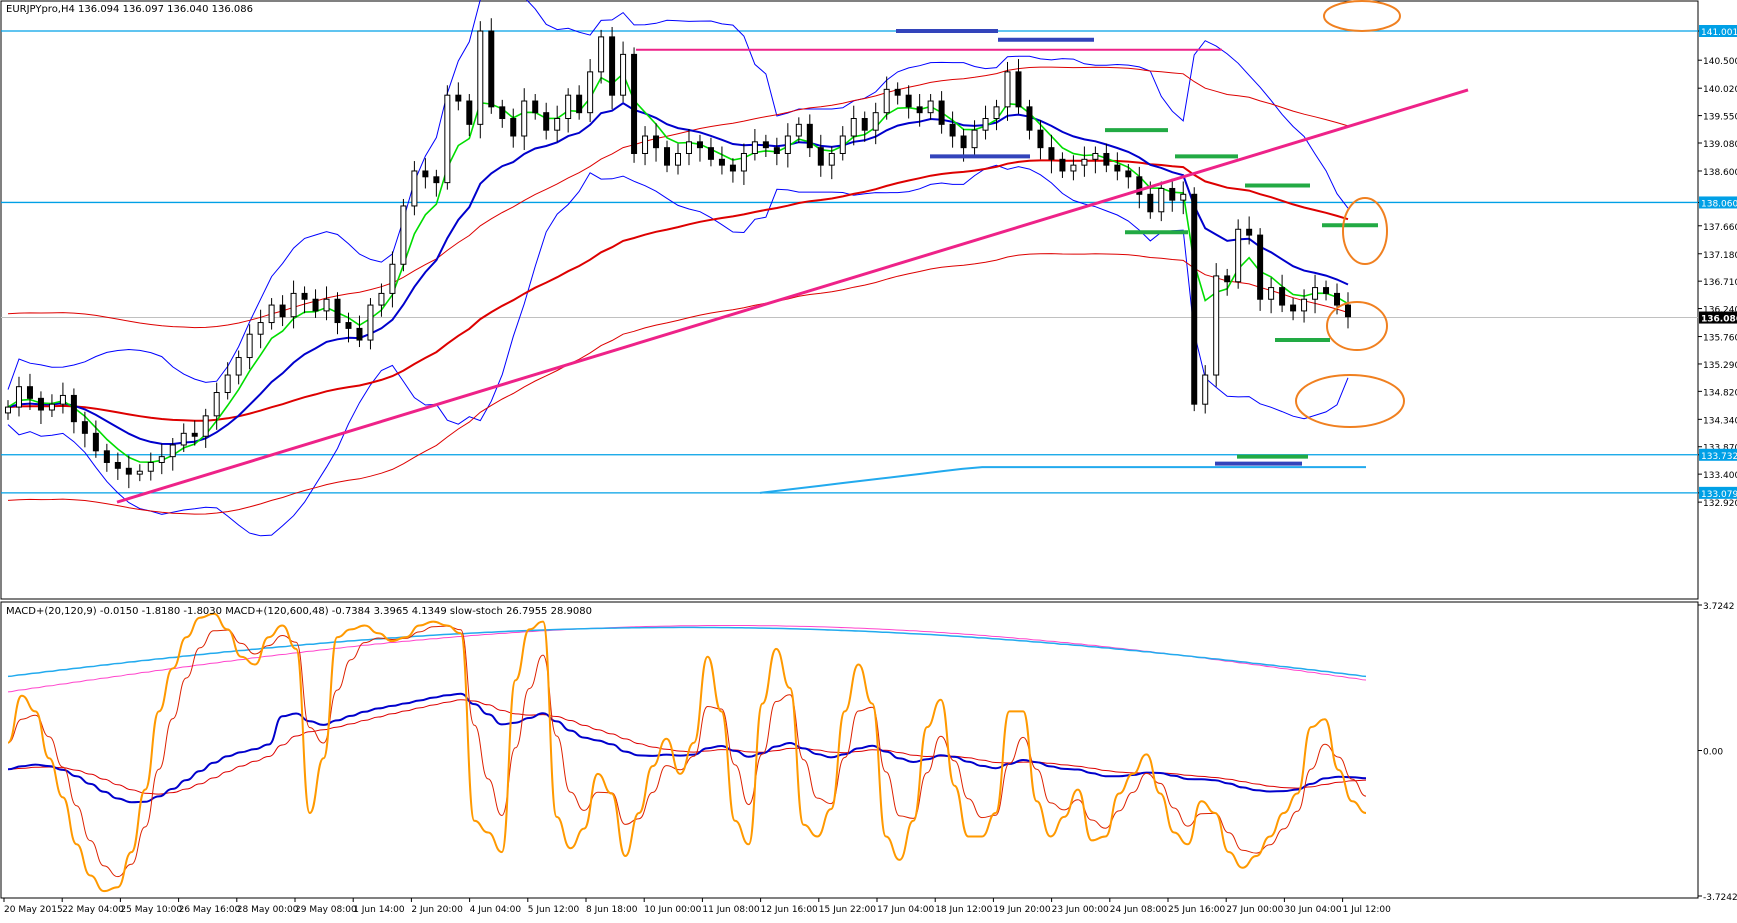  What do you see at coordinates (1720, 339) in the screenshot?
I see `price-tick-label: 135.760` at bounding box center [1720, 339].